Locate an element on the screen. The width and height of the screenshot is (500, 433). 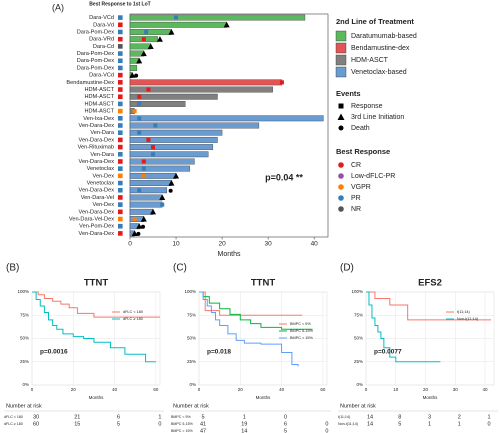
row-label: Dara-VCd is located at coordinates (101, 76).